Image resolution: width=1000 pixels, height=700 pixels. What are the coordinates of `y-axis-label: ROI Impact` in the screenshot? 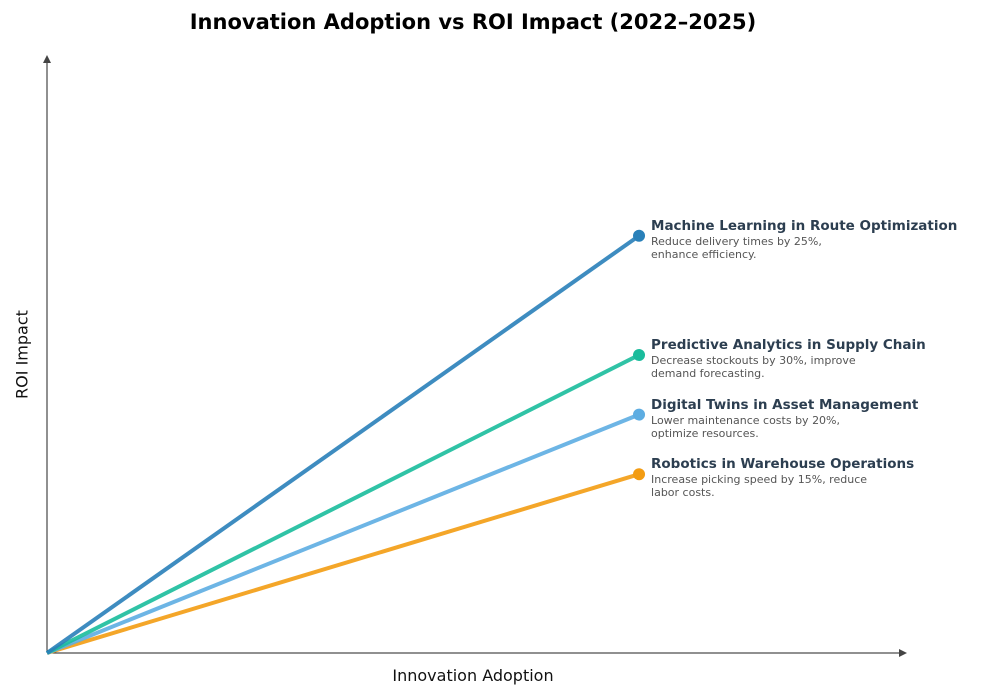 It's located at (22, 354).